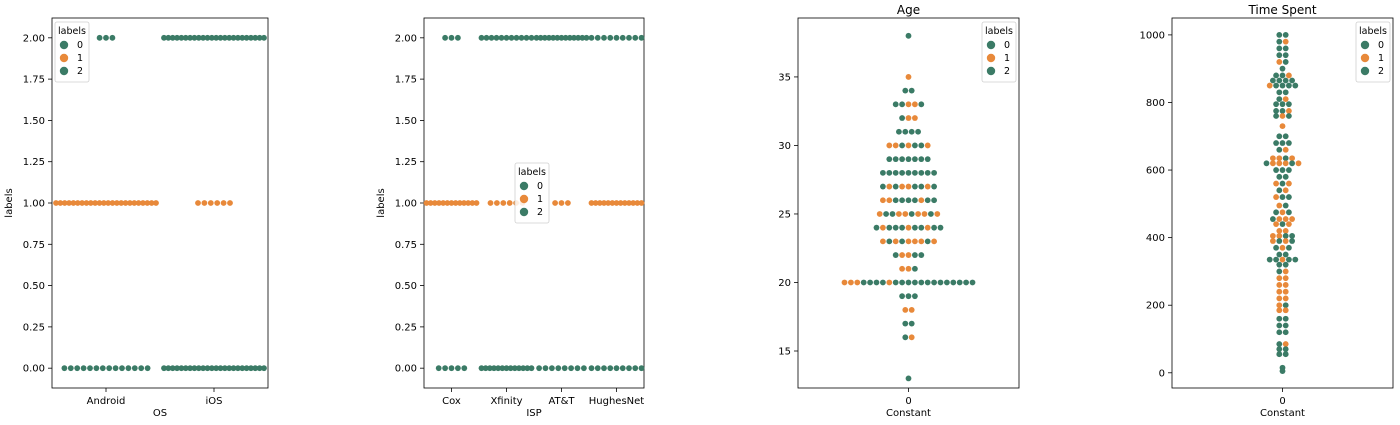  I want to click on x-tick-label: Android, so click(106, 401).